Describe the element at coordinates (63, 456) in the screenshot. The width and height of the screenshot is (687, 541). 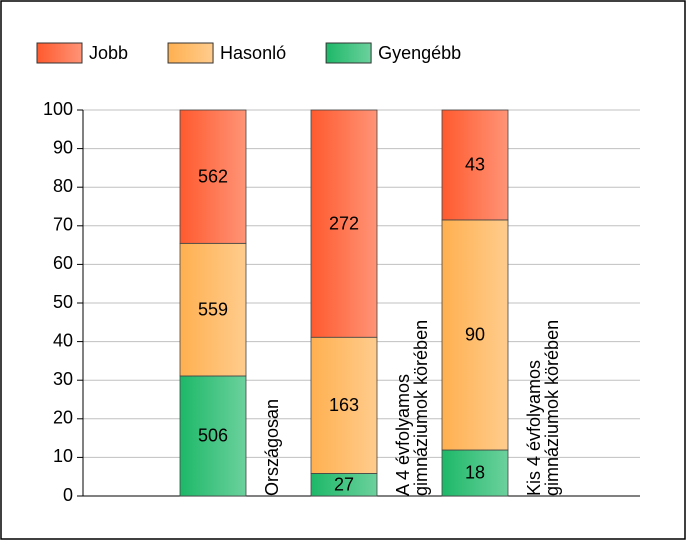
I see `y-tick-label: 10` at that location.